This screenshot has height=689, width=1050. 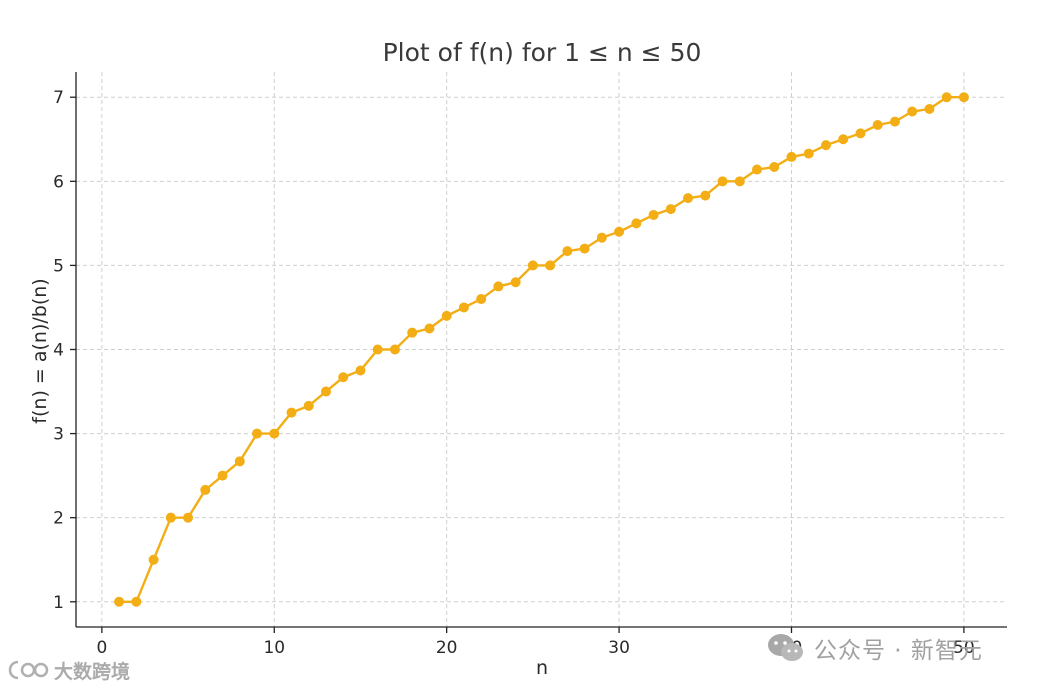 I want to click on y-tick-label: 2, so click(x=58, y=519).